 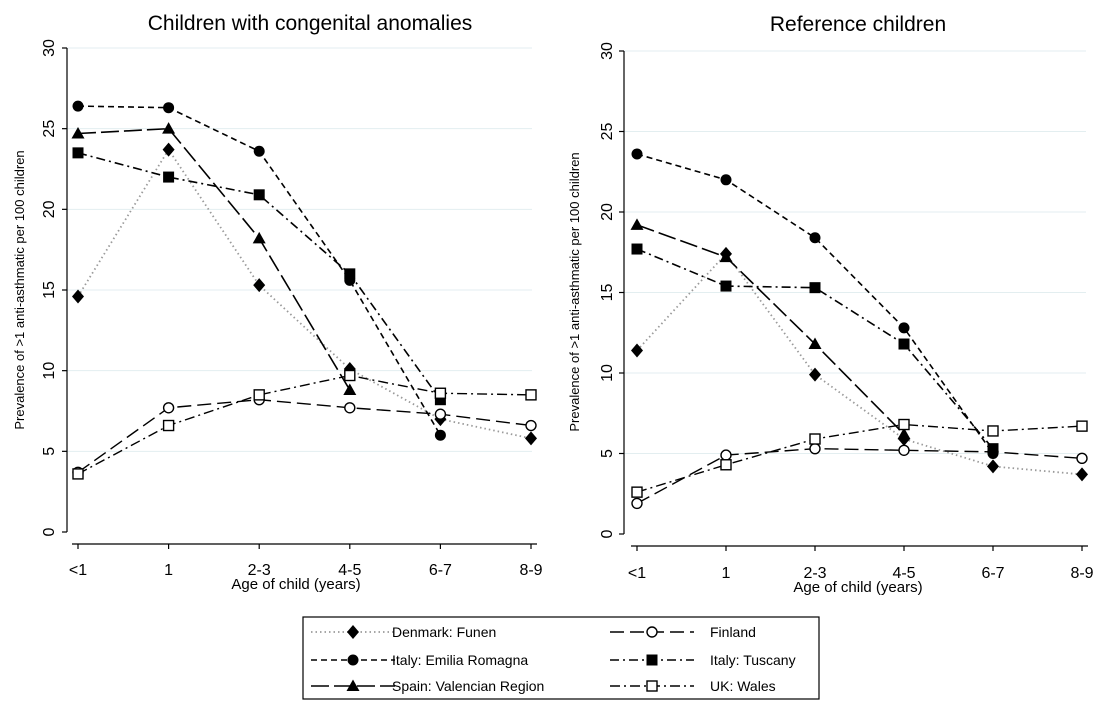 What do you see at coordinates (349, 570) in the screenshot?
I see `x-tick-label: 4-5` at bounding box center [349, 570].